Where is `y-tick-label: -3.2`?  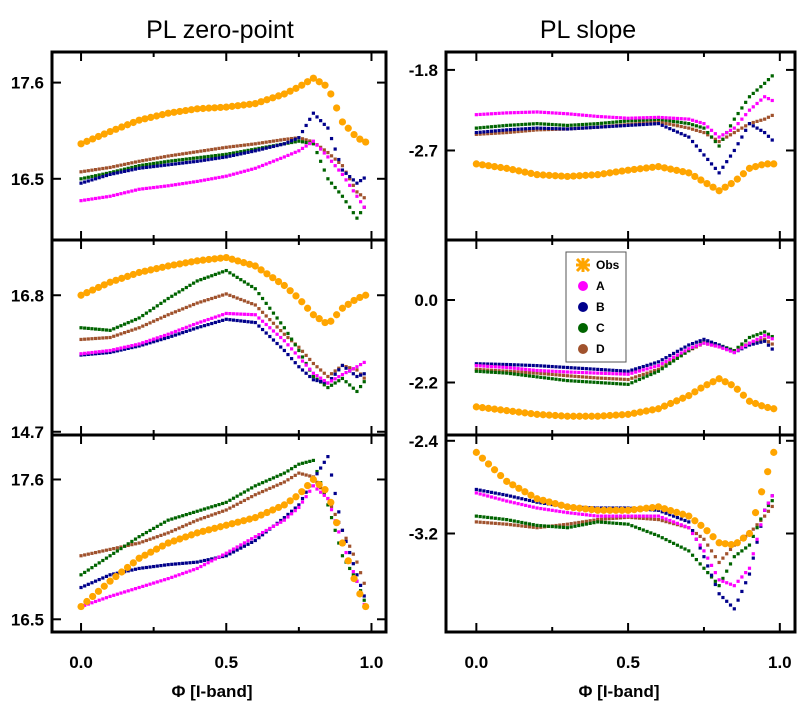 y-tick-label: -3.2 is located at coordinates (423, 534).